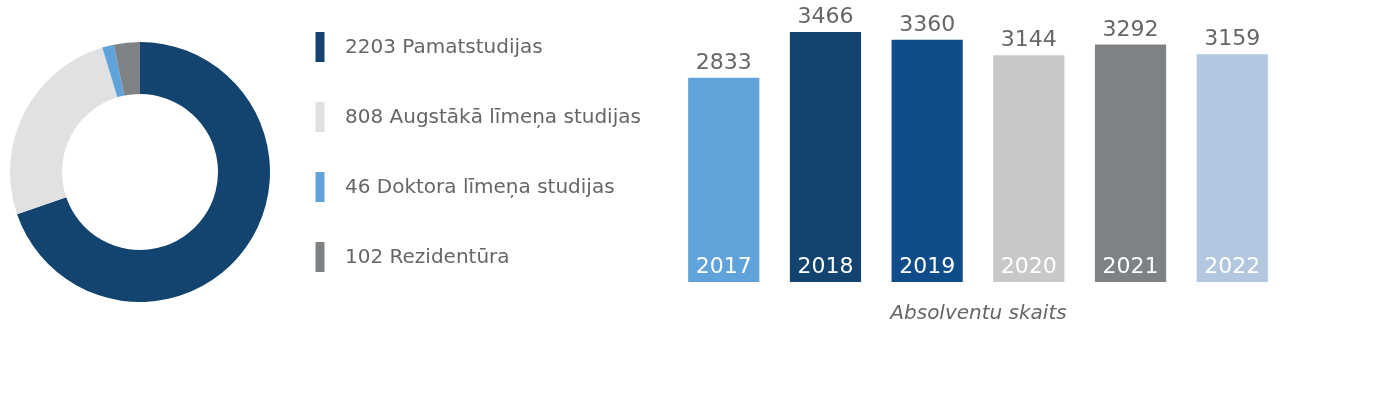 This screenshot has width=1394, height=410. What do you see at coordinates (1130, 265) in the screenshot?
I see `x-tick-label: 2021` at bounding box center [1130, 265].